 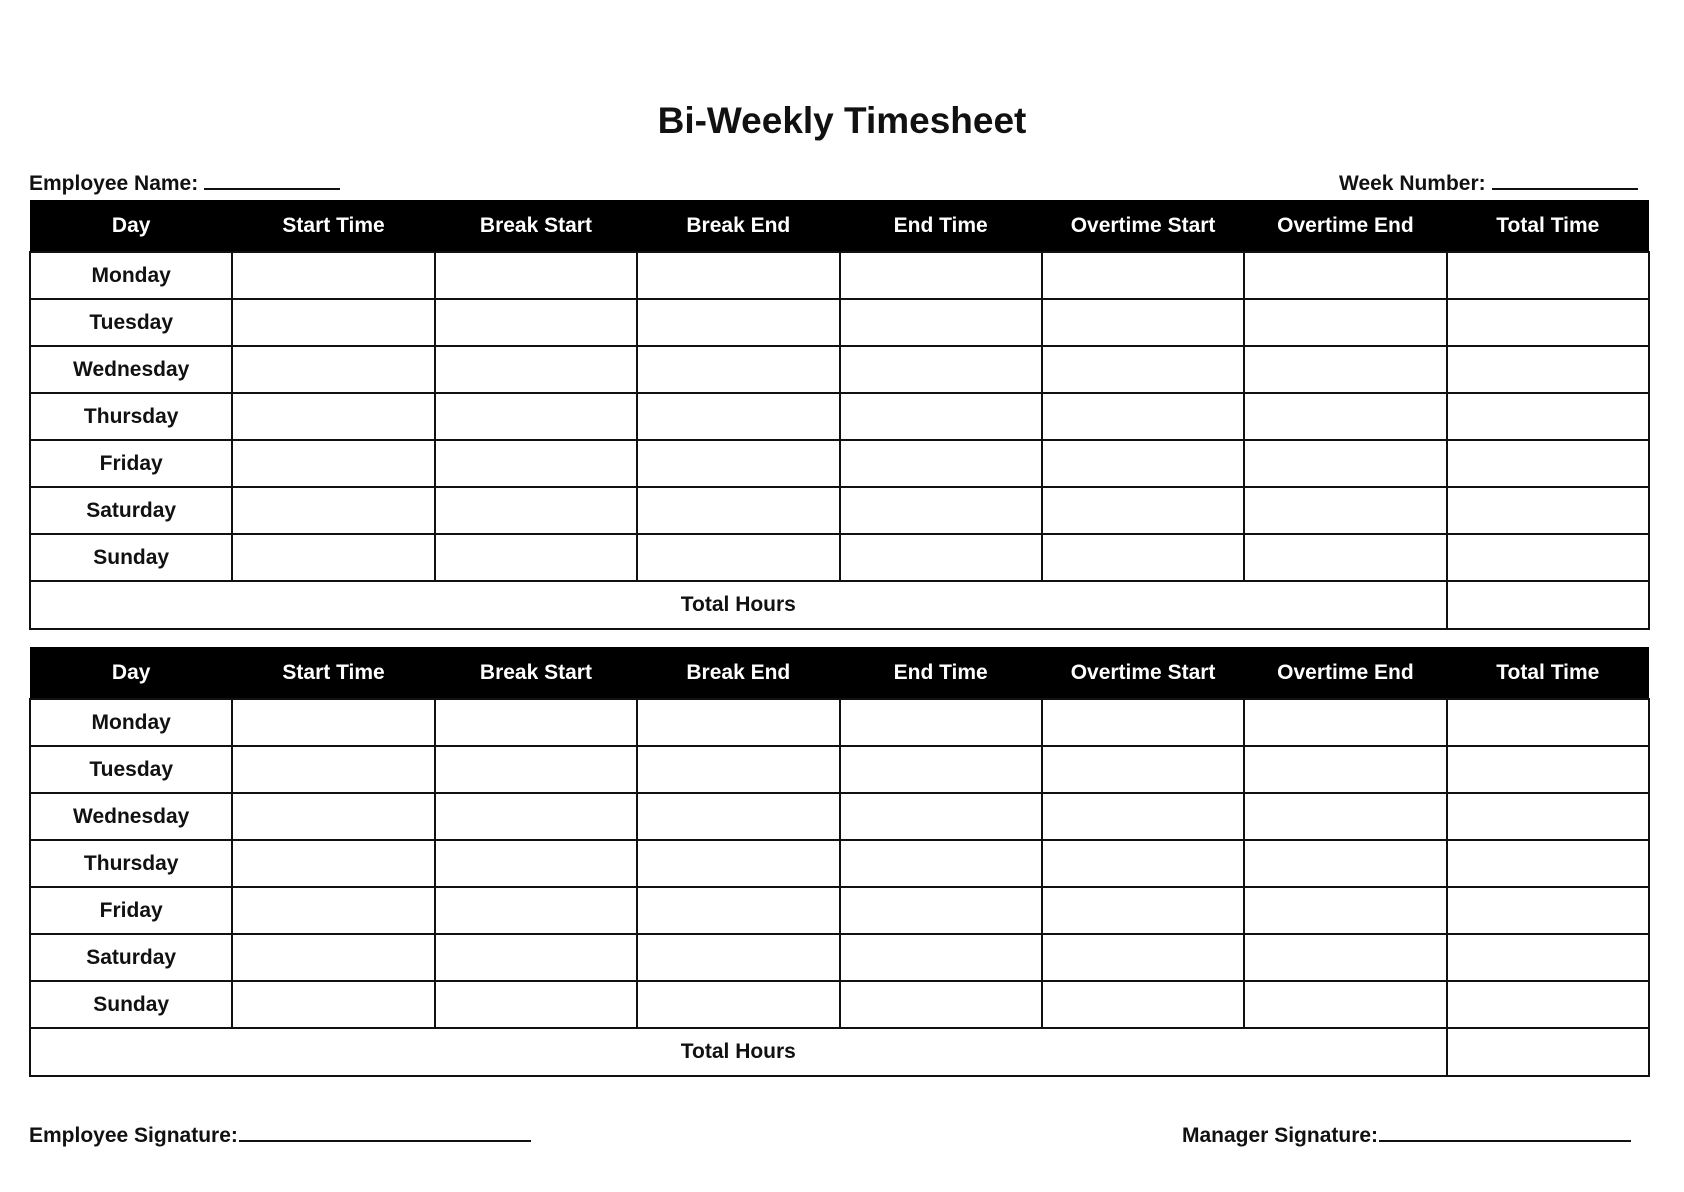 I want to click on manager-signature-line, so click(x=1505, y=1140).